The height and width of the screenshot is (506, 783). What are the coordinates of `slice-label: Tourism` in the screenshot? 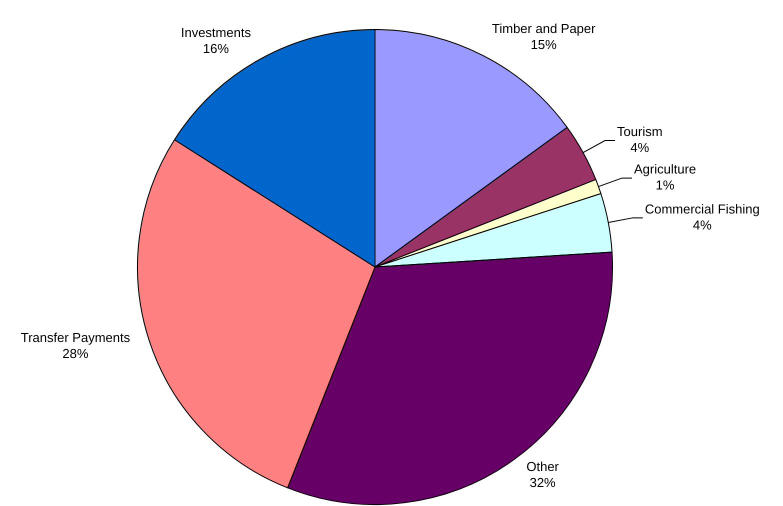 It's located at (640, 132).